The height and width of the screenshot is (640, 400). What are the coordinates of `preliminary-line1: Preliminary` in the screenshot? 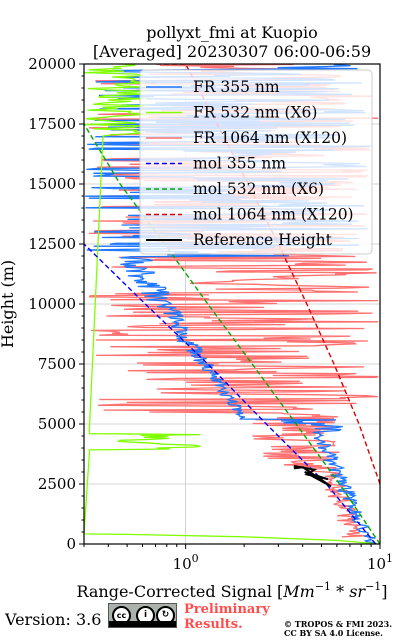 It's located at (227, 609).